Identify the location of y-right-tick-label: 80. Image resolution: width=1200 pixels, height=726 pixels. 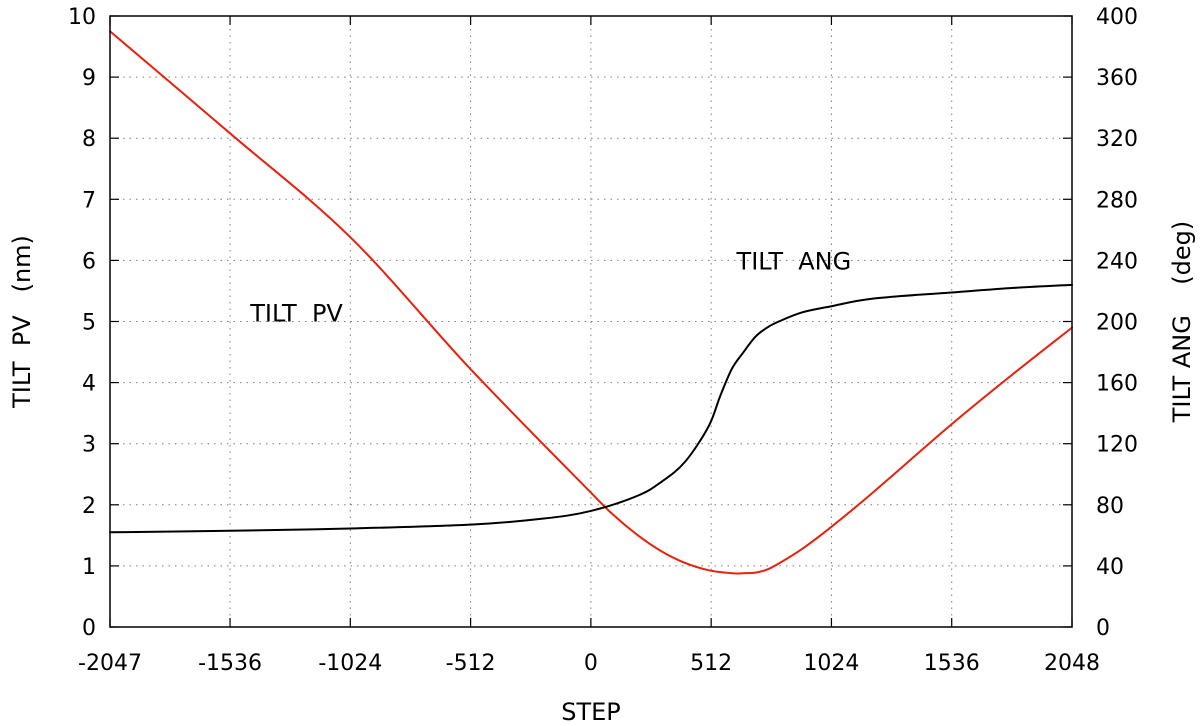
(1110, 506).